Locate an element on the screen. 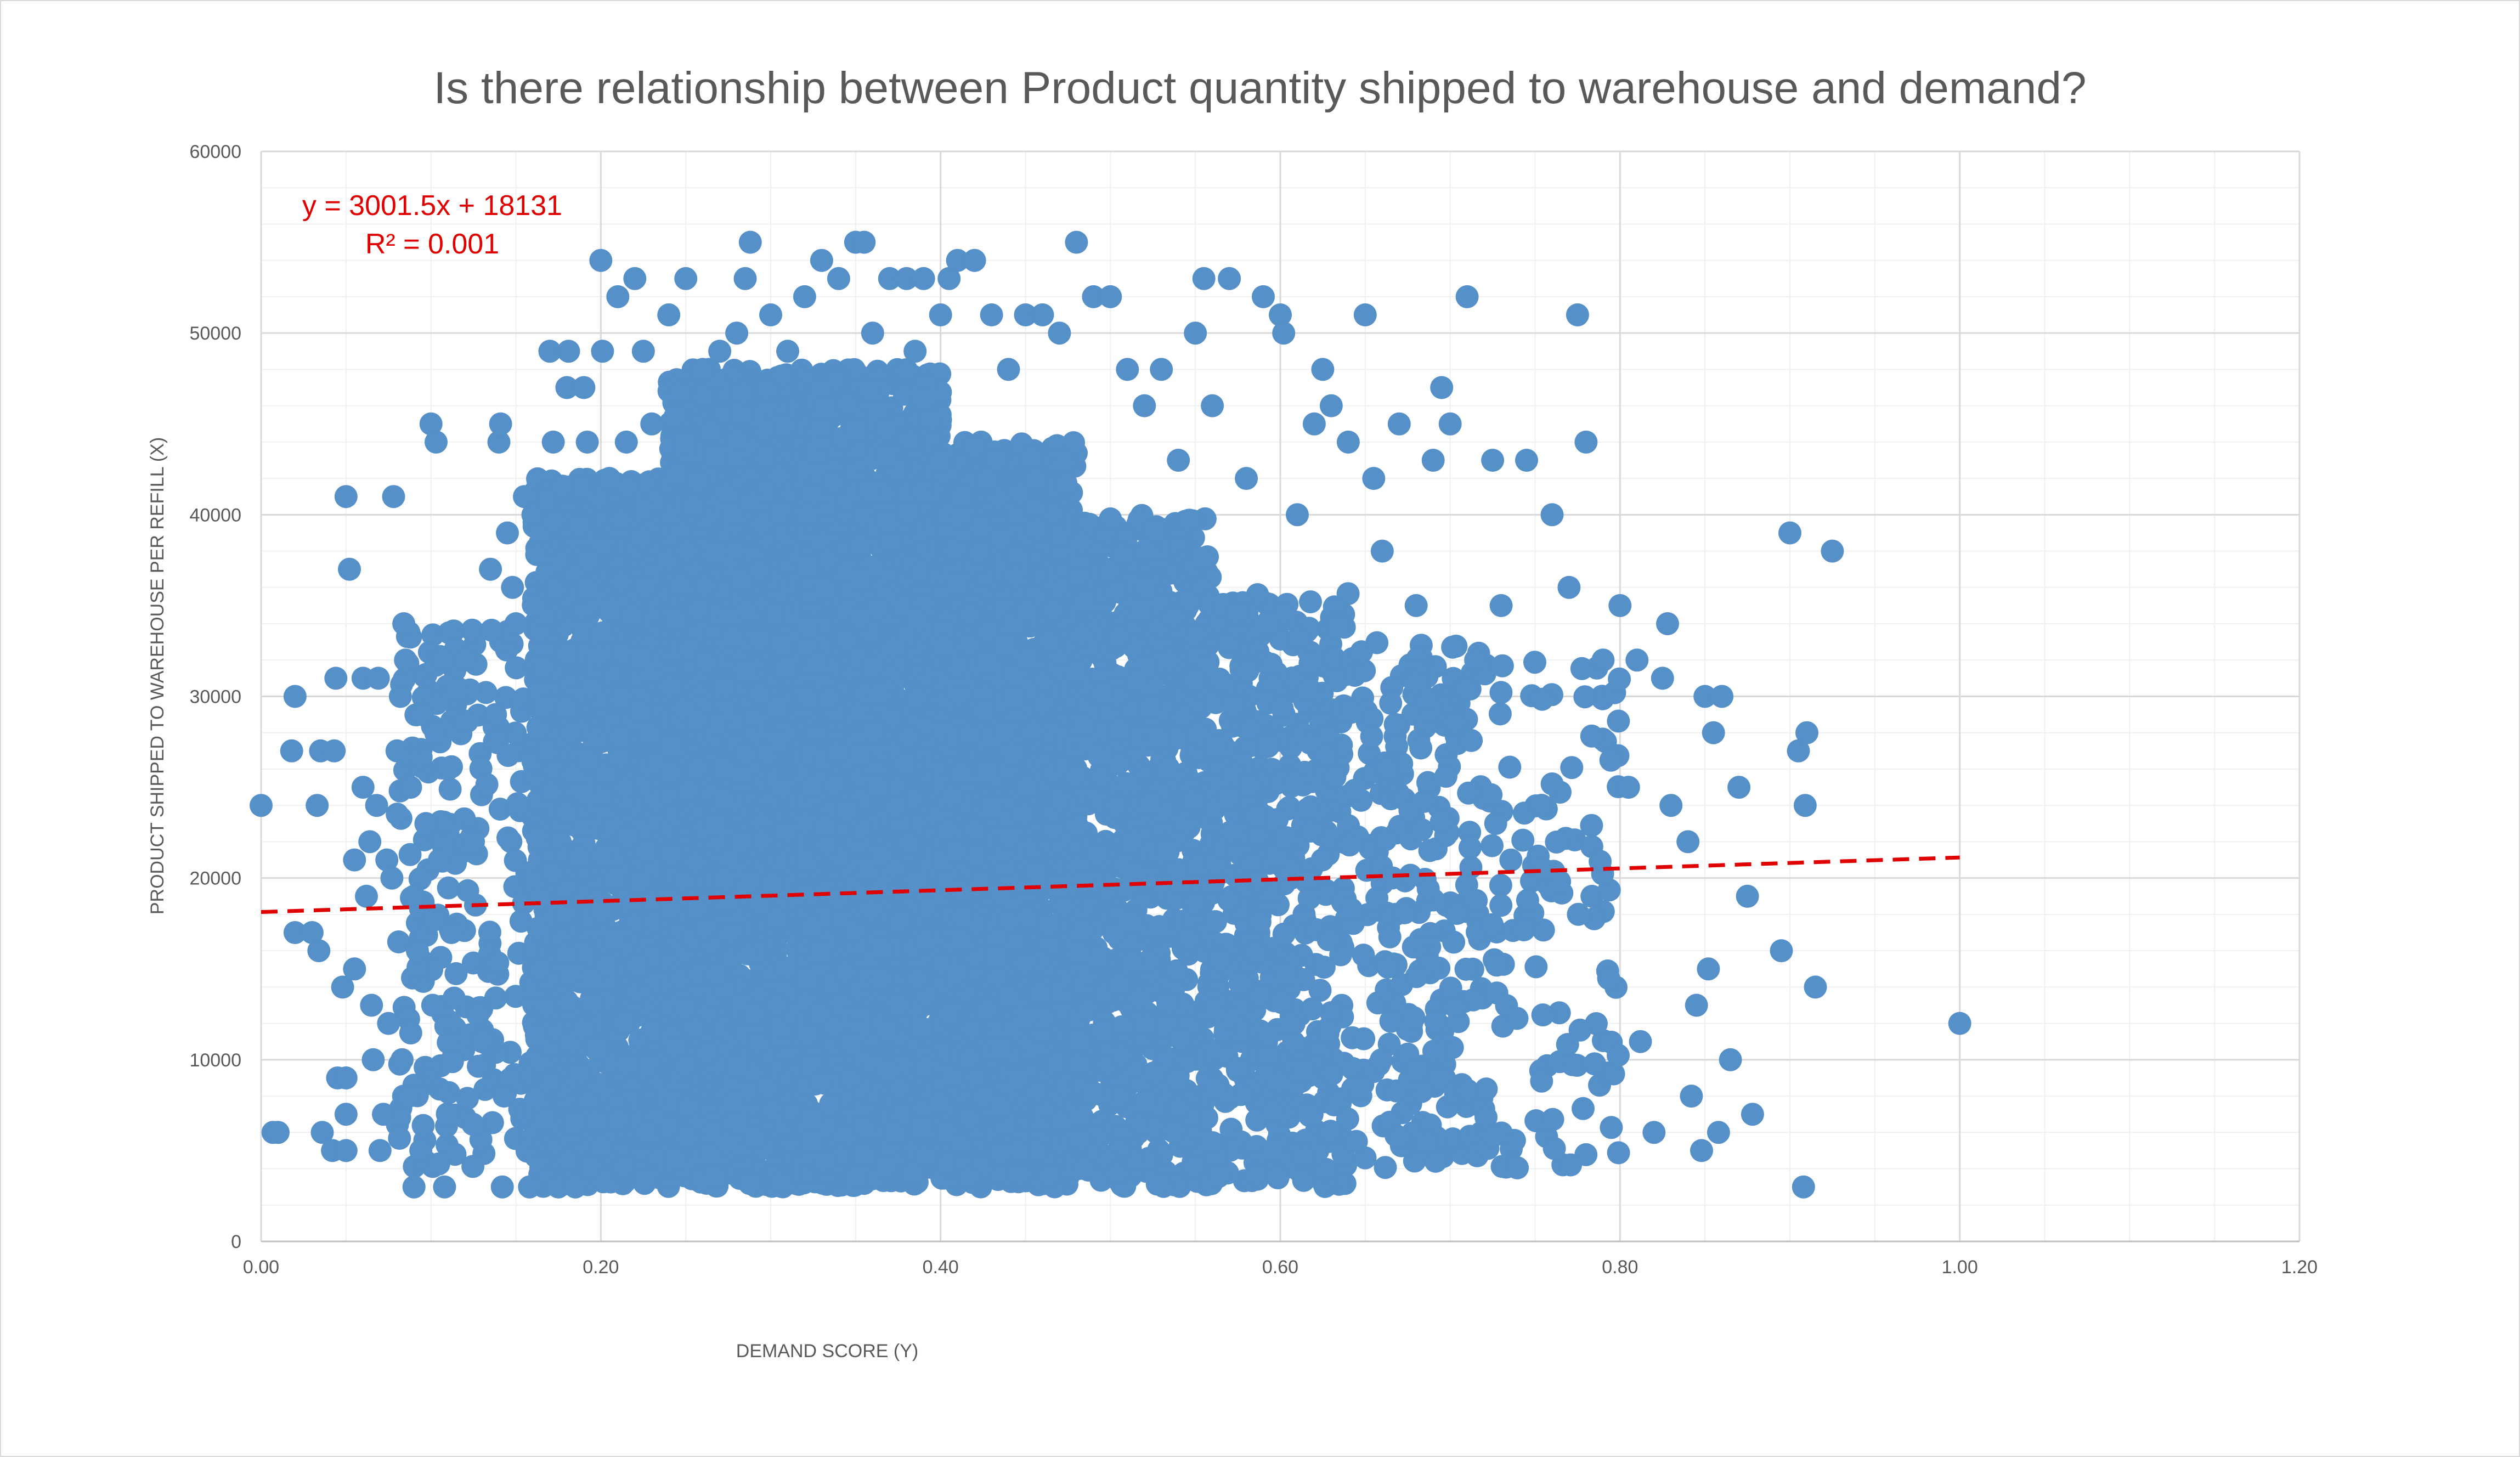 This screenshot has height=1457, width=2520. x-tick-label: 1.00 is located at coordinates (1960, 1267).